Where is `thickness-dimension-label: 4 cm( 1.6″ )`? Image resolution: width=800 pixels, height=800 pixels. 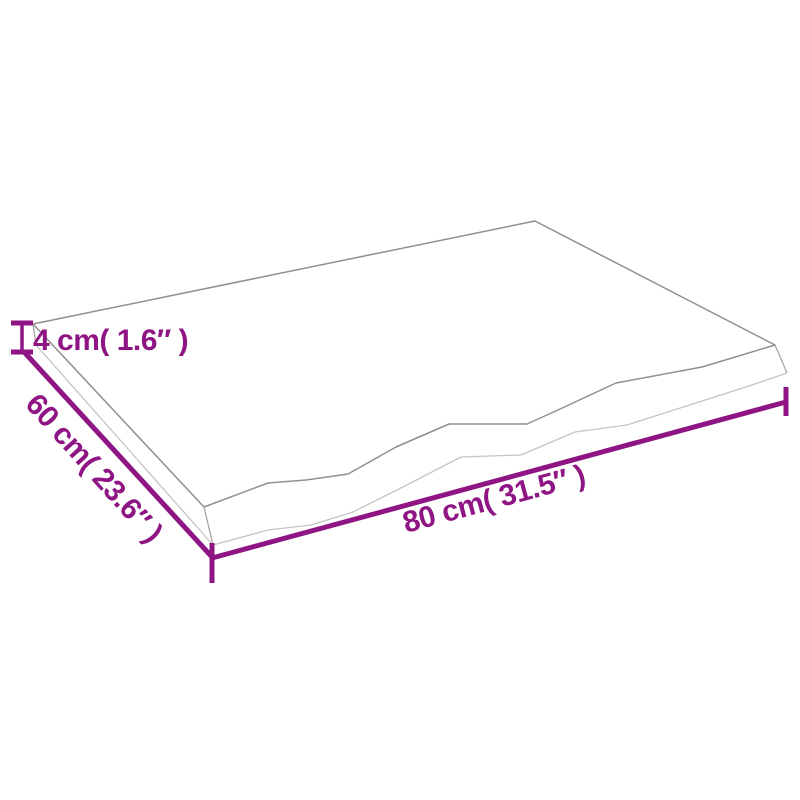
thickness-dimension-label: 4 cm( 1.6″ ) is located at coordinates (110, 340).